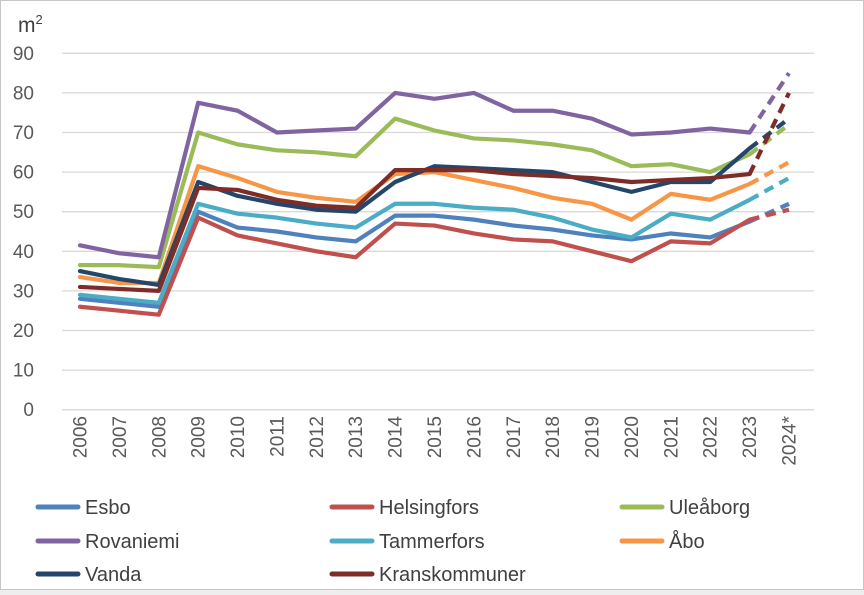 The width and height of the screenshot is (864, 595). What do you see at coordinates (429, 508) in the screenshot?
I see `legend-label-Helsingfors: Helsingfors` at bounding box center [429, 508].